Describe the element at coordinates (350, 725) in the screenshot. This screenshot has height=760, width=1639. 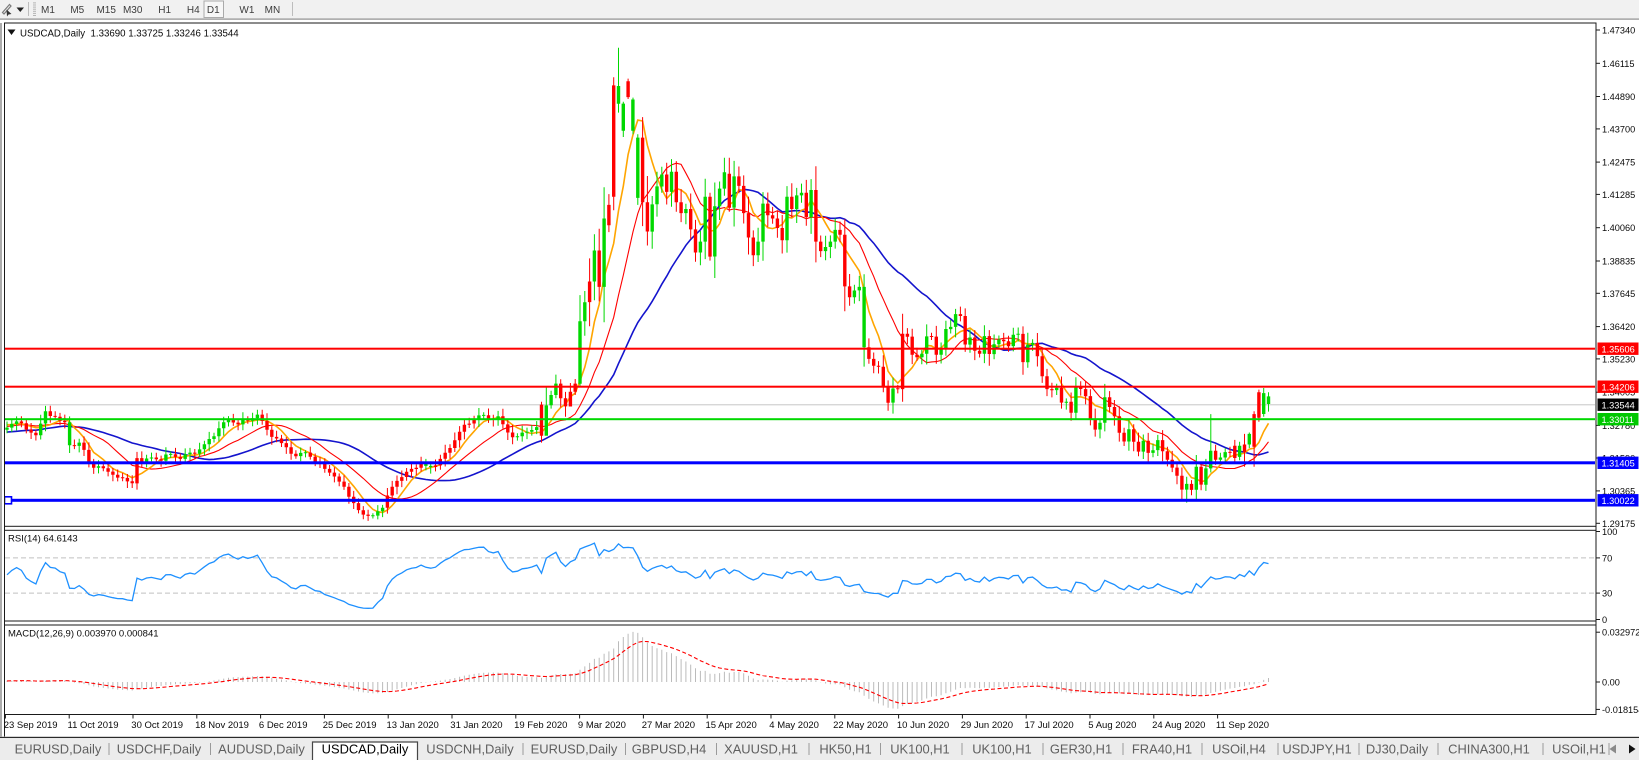
I see `svg-text: 25 Dec 2019` at that location.